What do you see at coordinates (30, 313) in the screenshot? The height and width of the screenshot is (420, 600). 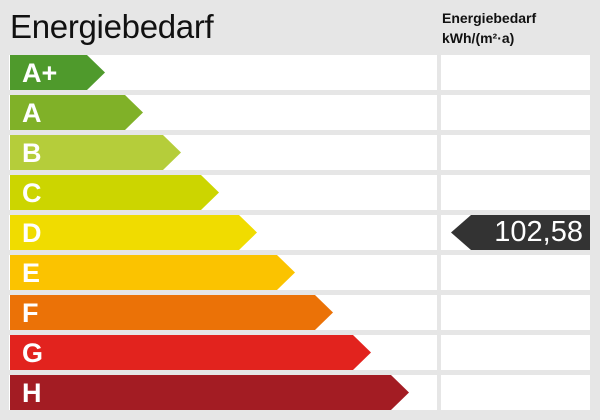 I see `class-label: F` at bounding box center [30, 313].